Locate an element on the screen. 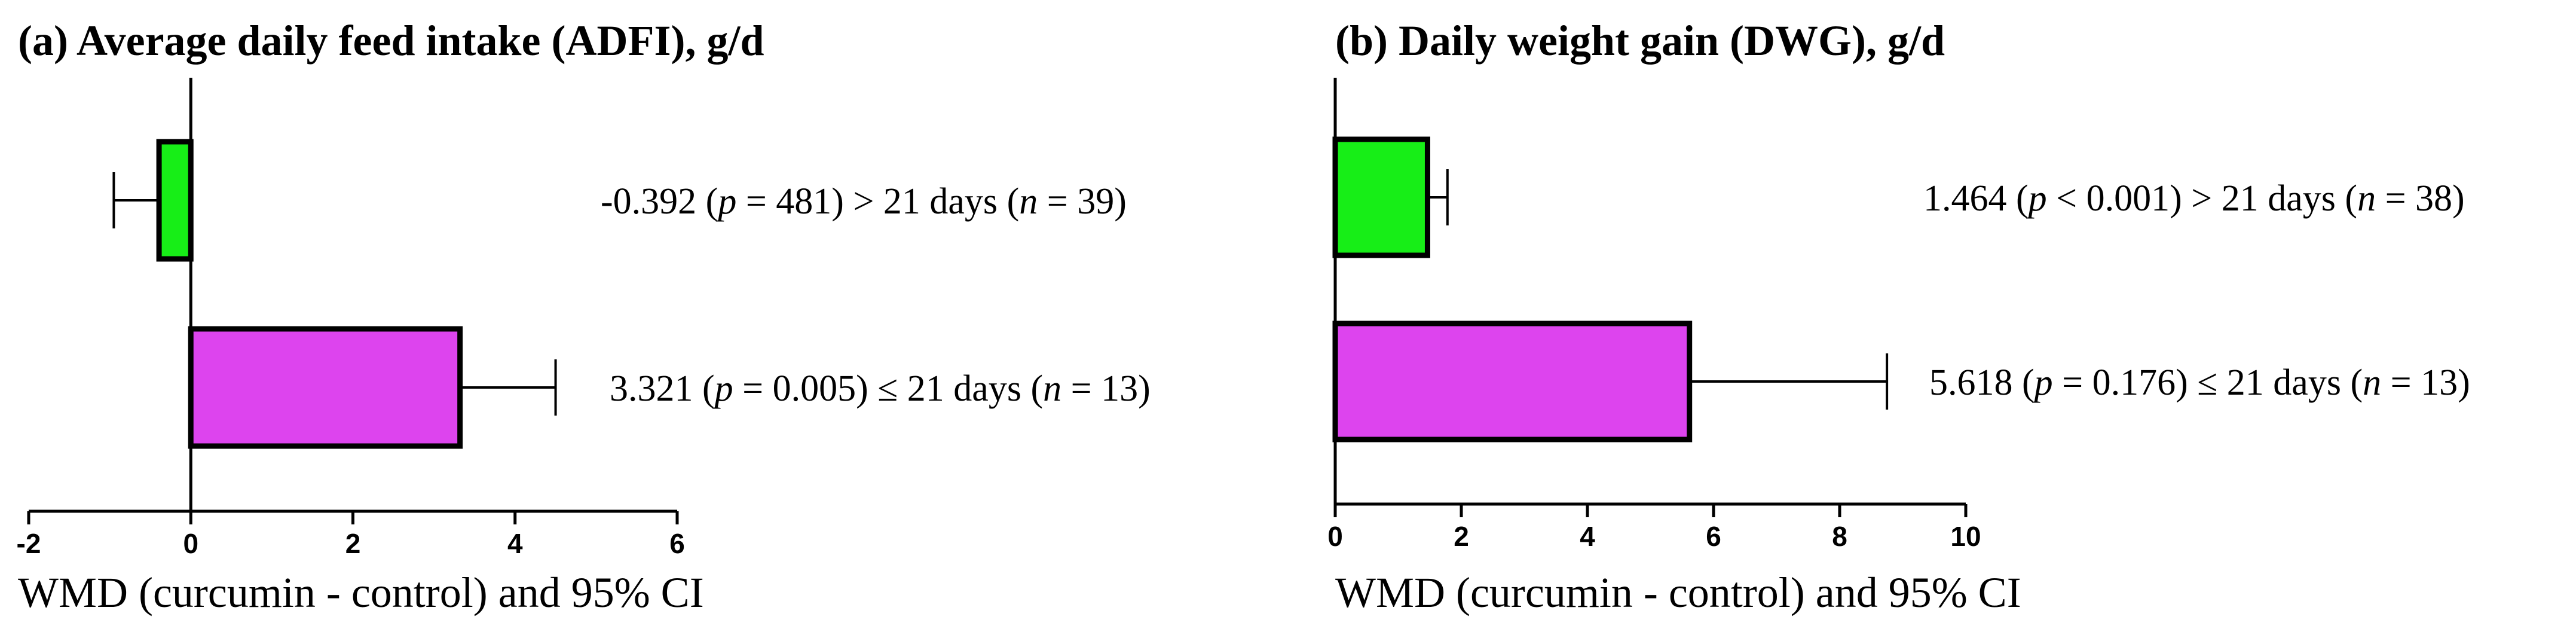 Image resolution: width=2576 pixels, height=644 pixels. sample-size: 38 is located at coordinates (2433, 198).